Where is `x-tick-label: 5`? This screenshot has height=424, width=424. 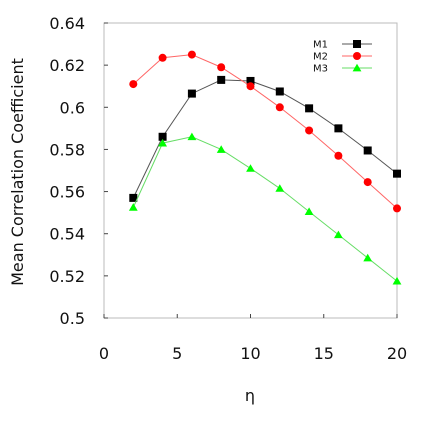
x-tick-label: 5 is located at coordinates (177, 353).